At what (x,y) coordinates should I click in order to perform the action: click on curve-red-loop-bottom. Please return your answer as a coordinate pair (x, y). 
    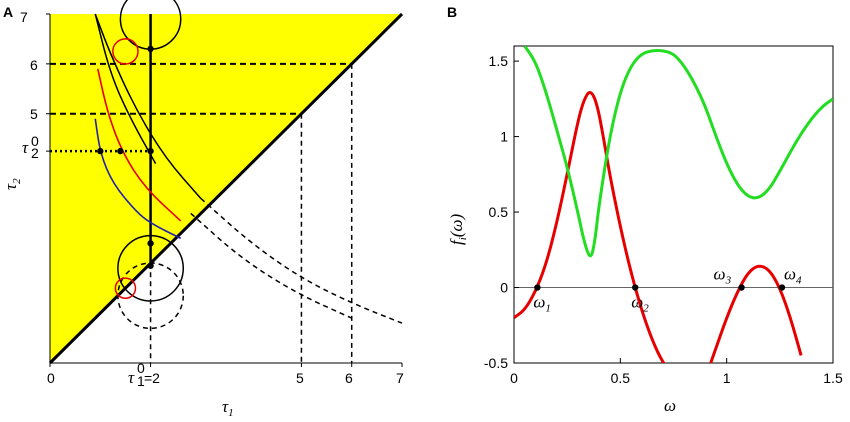
    Looking at the image, I should click on (125, 288).